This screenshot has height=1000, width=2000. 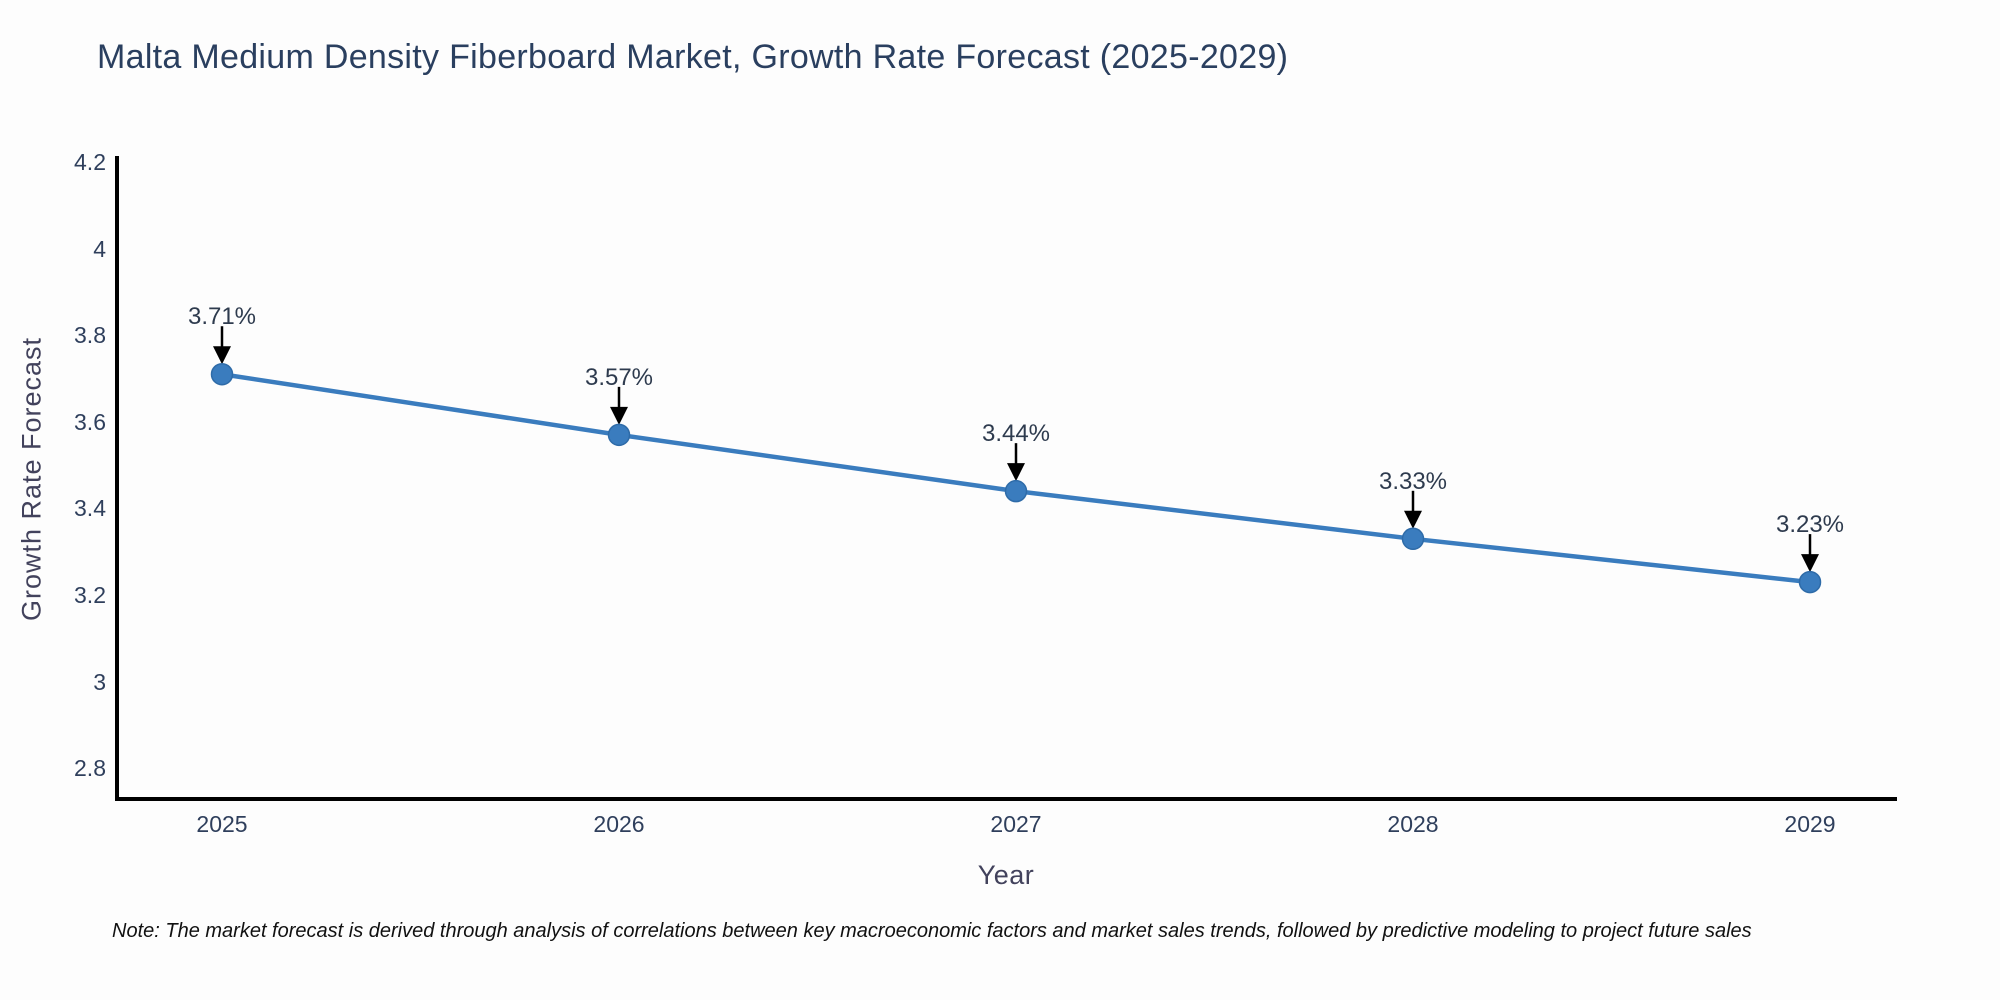 I want to click on x-axis-title: Year, so click(x=1006, y=875).